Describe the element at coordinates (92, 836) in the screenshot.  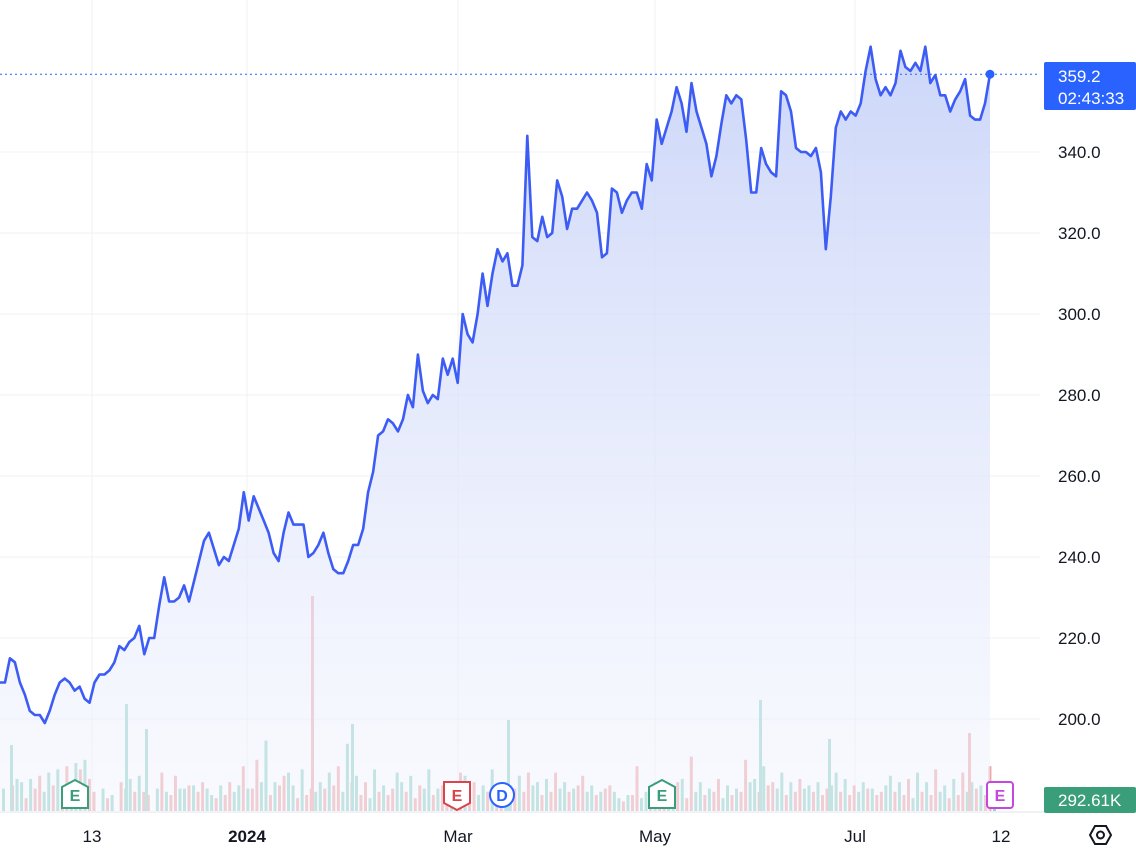
I see `x-tick-label: 13` at that location.